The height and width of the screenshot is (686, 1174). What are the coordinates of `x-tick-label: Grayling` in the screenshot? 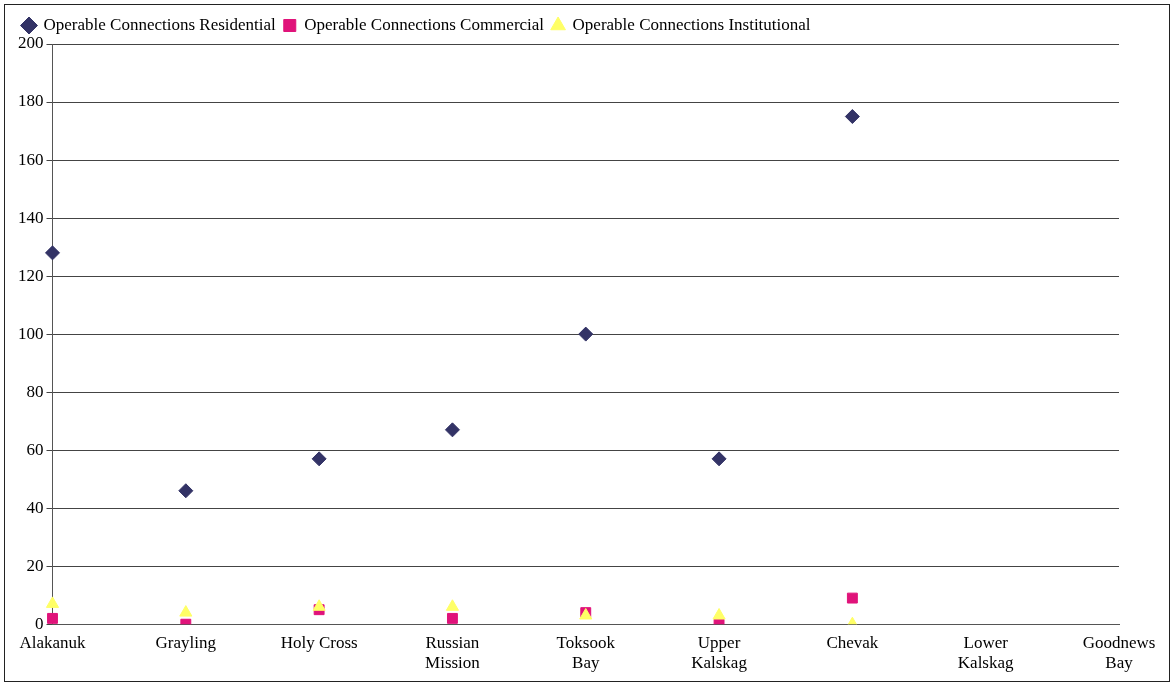 It's located at (186, 642).